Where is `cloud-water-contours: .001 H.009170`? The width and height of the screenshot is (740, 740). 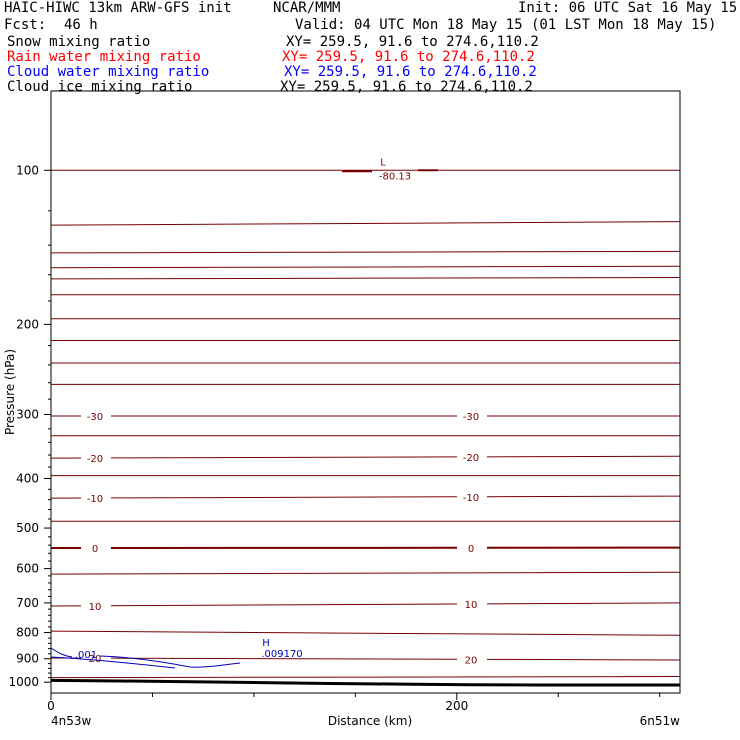
cloud-water-contours: .001 H.009170 is located at coordinates (176, 653).